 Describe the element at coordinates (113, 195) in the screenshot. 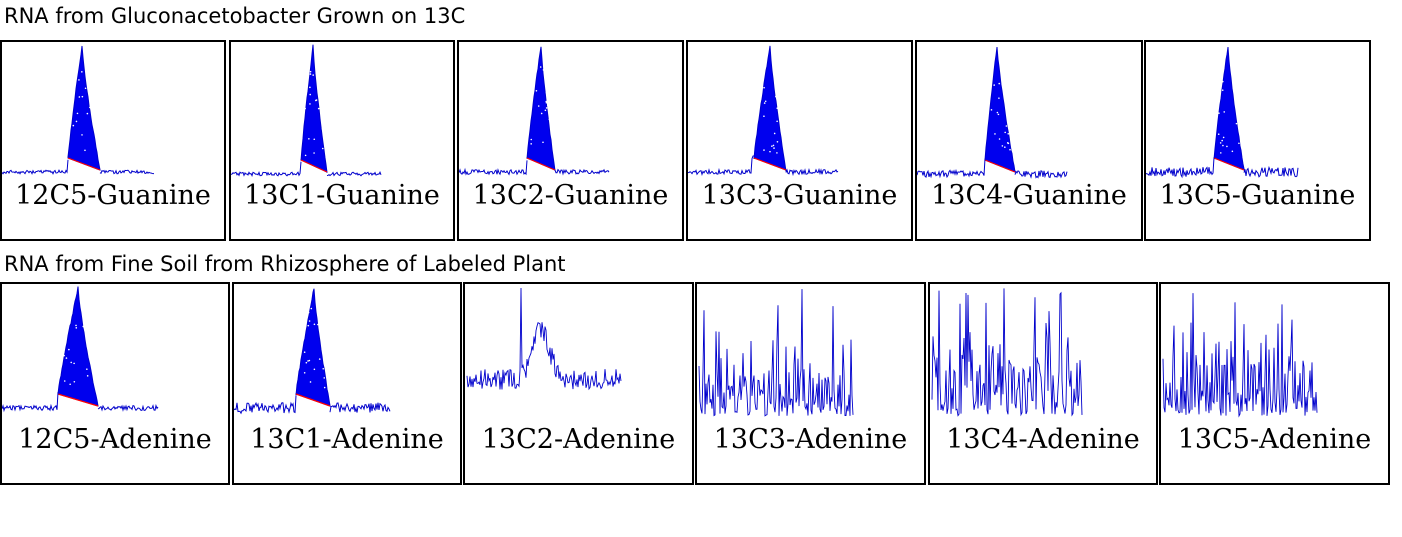

I see `panel-label: 12C5-Guanine` at that location.